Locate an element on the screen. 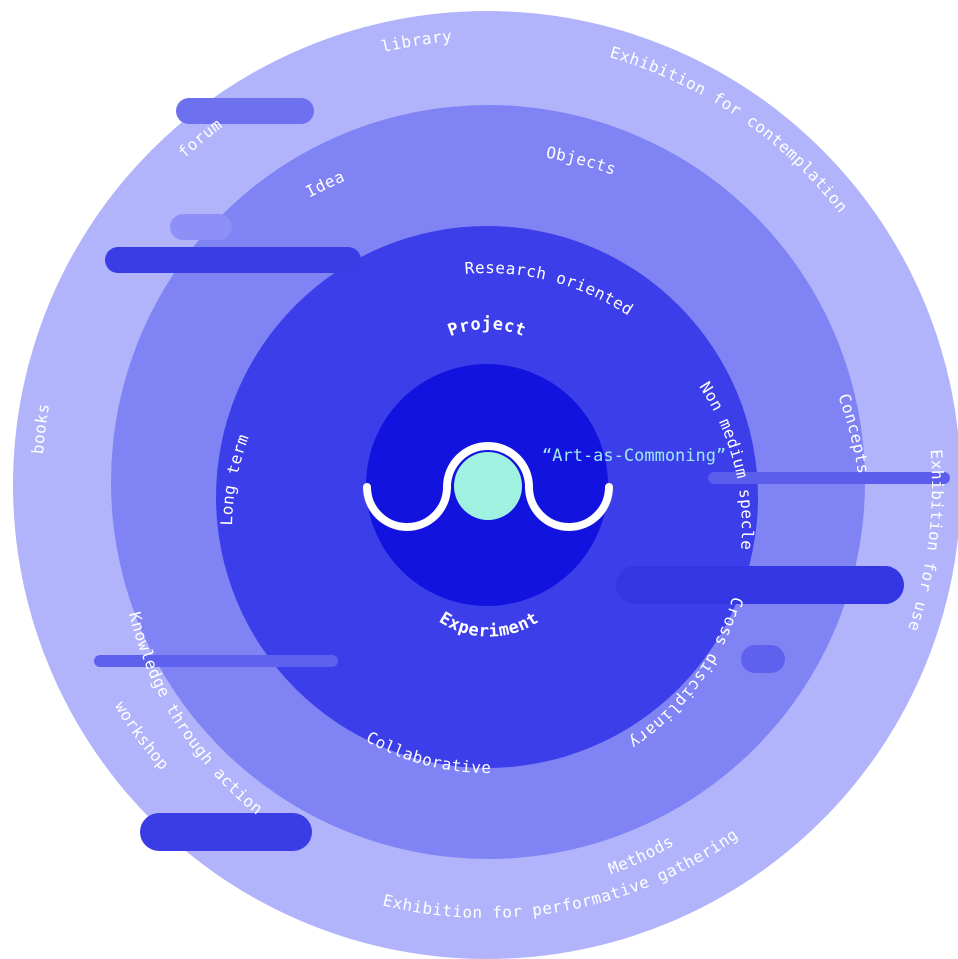 The image size is (958, 959). bar-library is located at coordinates (245, 111).